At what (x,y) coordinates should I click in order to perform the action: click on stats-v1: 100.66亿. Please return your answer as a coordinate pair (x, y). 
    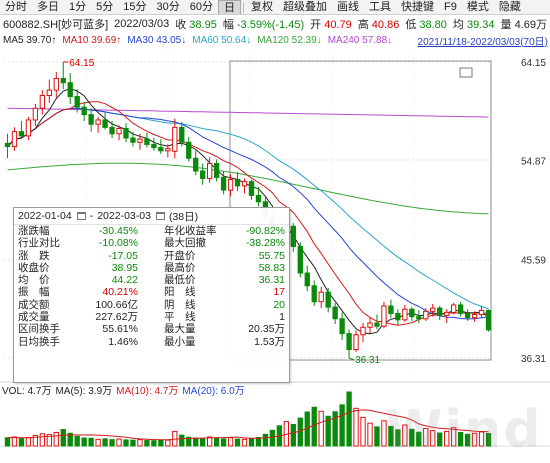
    Looking at the image, I should click on (116, 304).